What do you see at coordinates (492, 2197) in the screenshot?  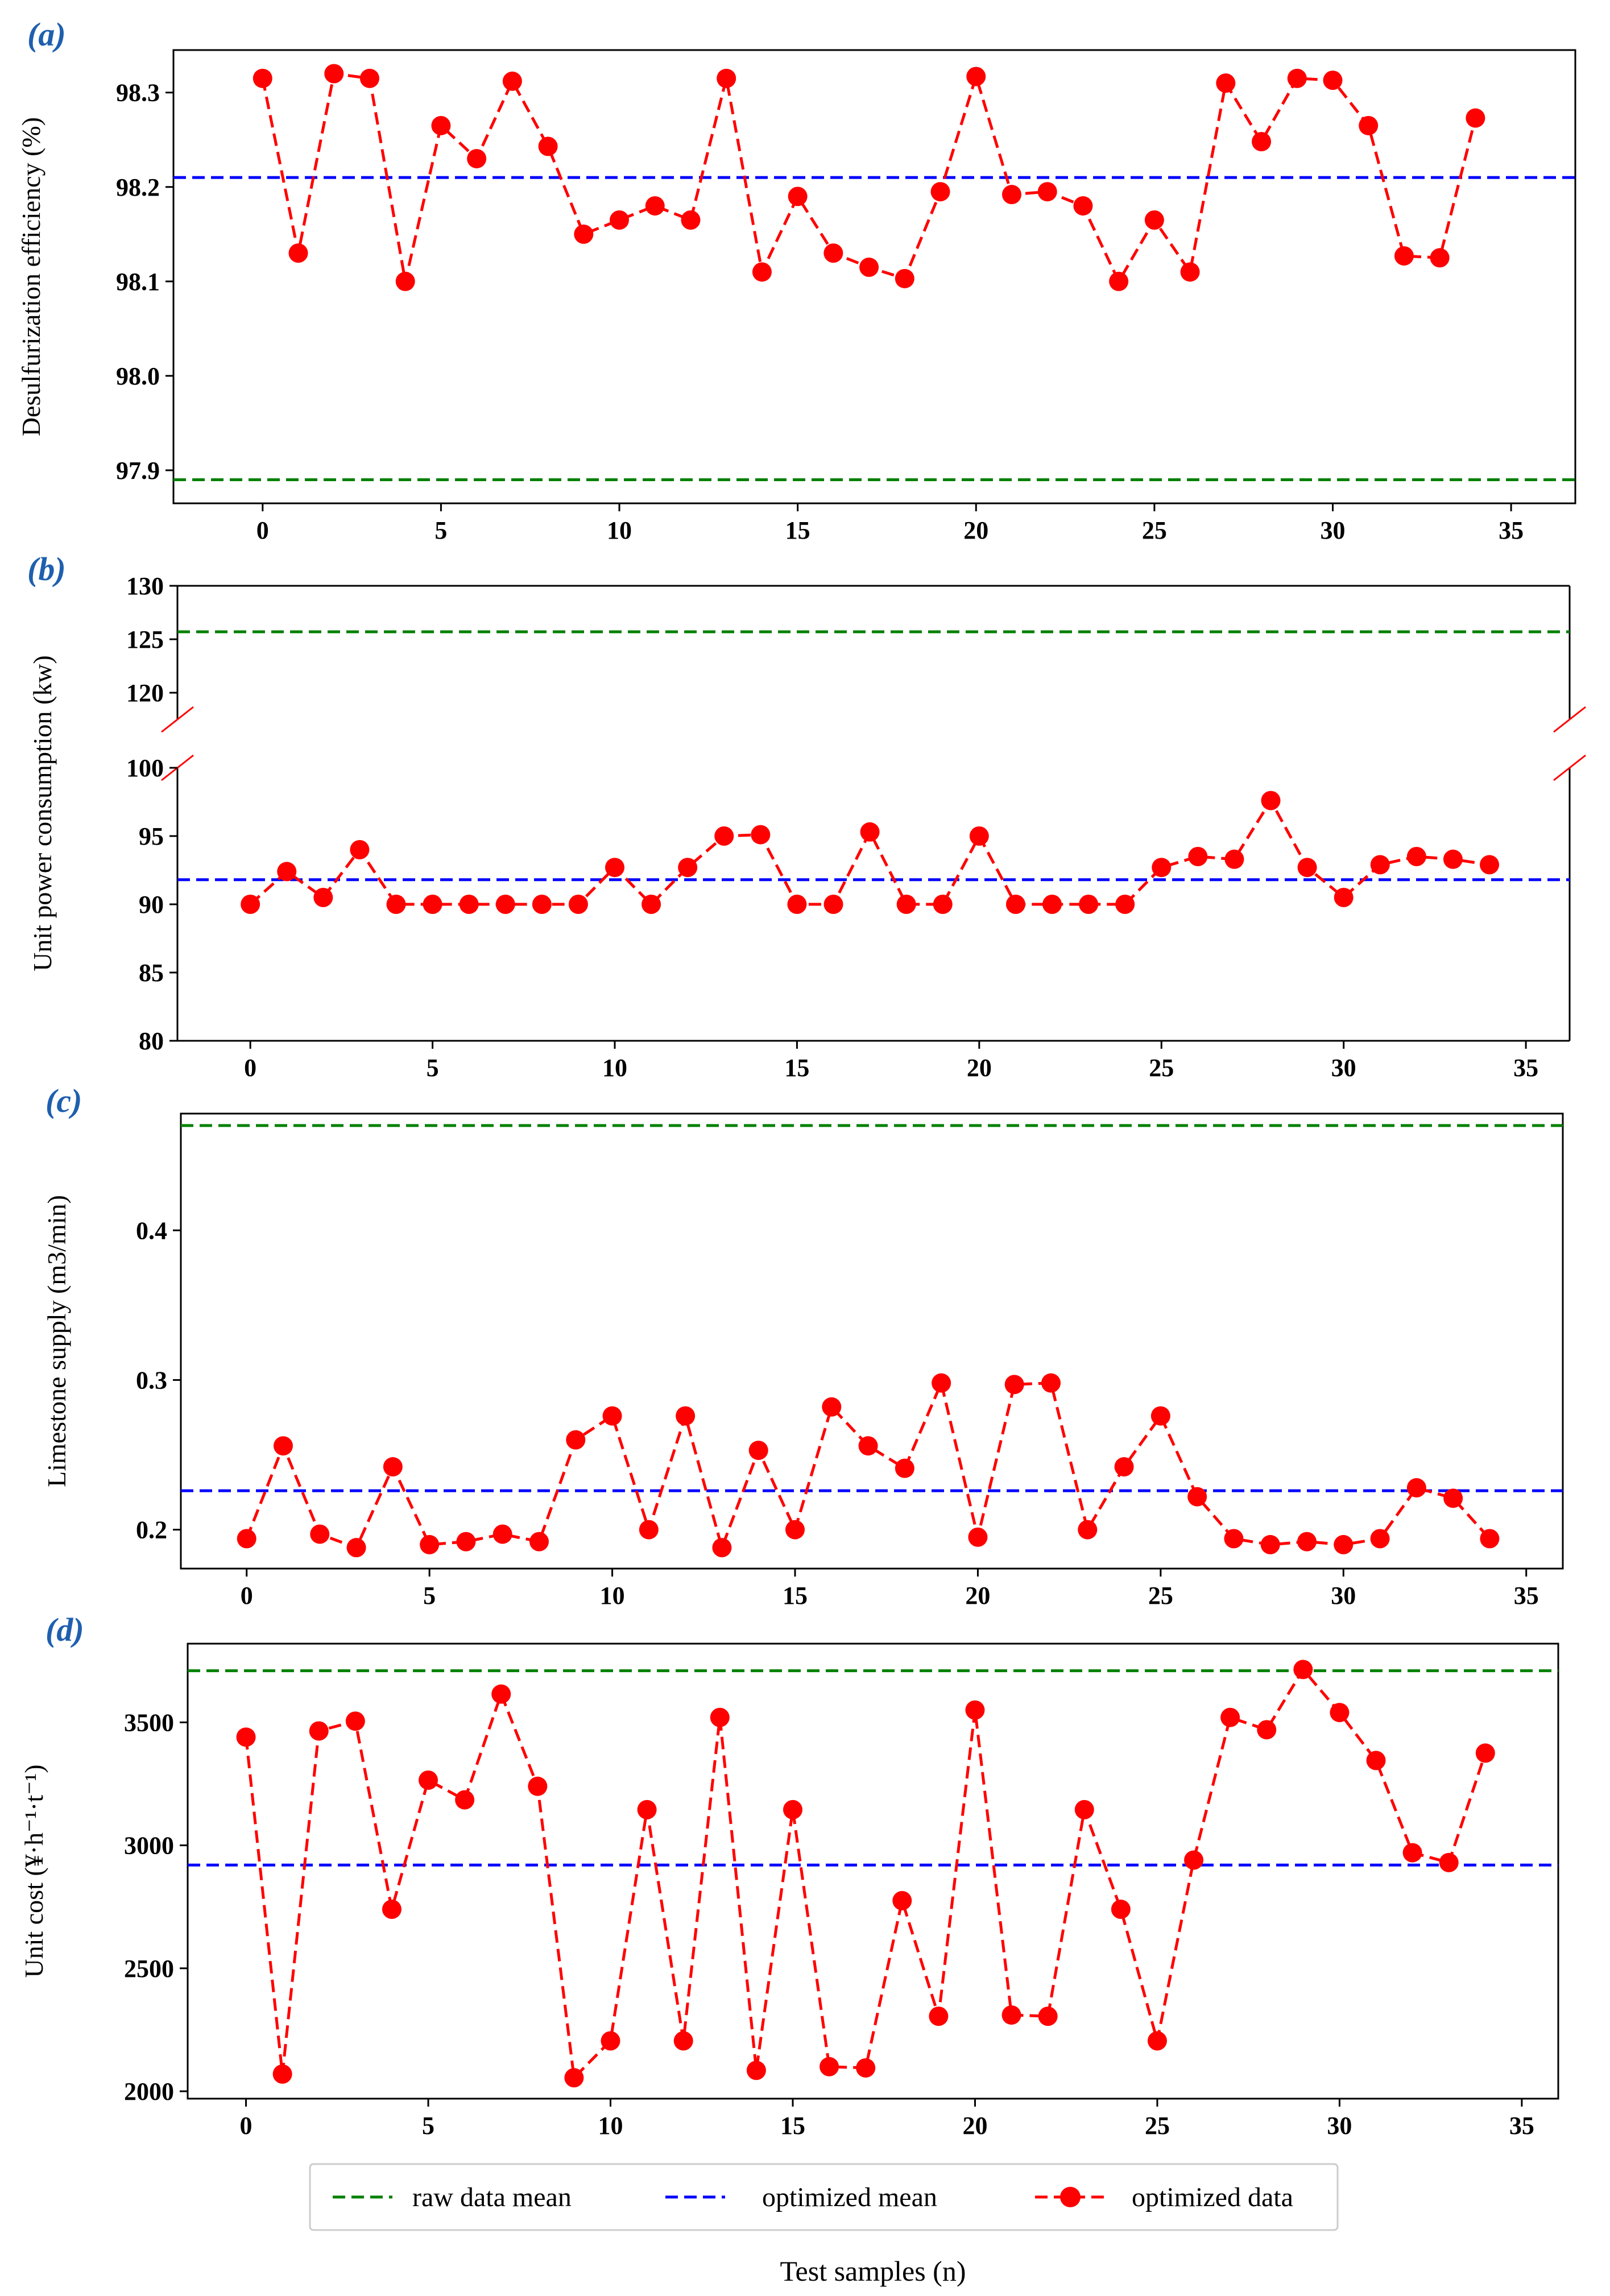 I see `legend-raw-label: raw data mean` at bounding box center [492, 2197].